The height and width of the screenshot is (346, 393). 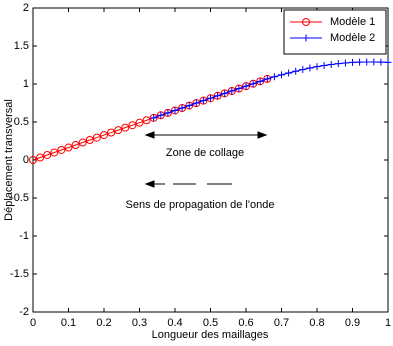 What do you see at coordinates (271, 90) in the screenshot?
I see `series-line` at bounding box center [271, 90].